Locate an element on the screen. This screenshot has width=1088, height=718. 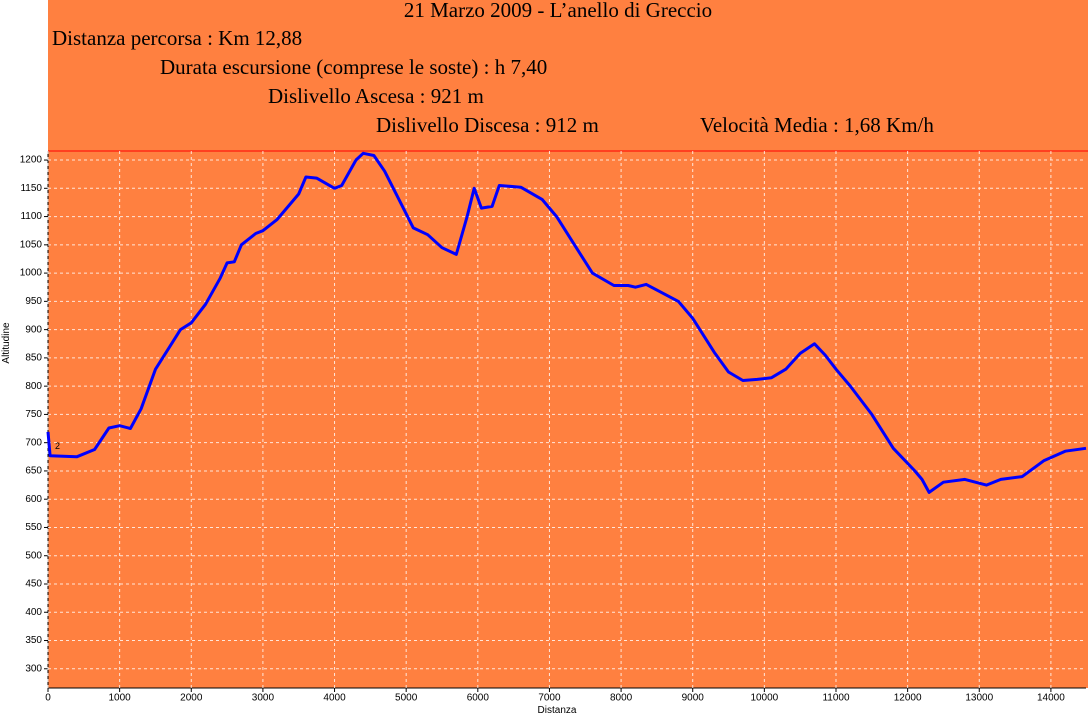
x-tick-label: 9000 is located at coordinates (693, 698).